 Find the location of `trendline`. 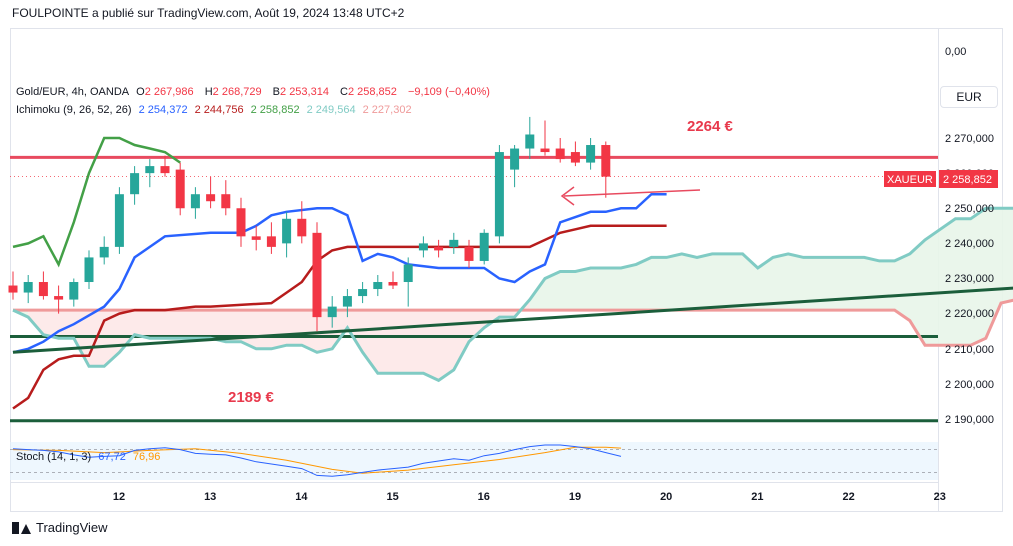

trendline is located at coordinates (512, 320).